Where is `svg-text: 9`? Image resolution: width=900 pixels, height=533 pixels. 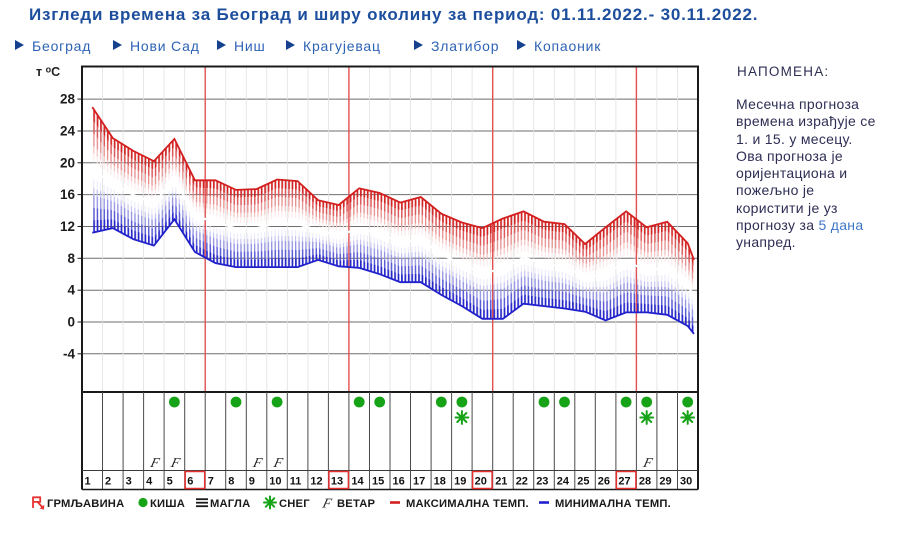
svg-text: 9 is located at coordinates (252, 482).